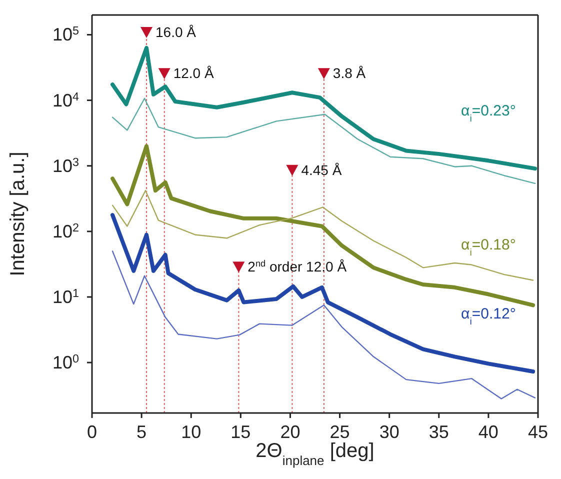  Describe the element at coordinates (240, 432) in the screenshot. I see `x-tick-label: 15` at that location.